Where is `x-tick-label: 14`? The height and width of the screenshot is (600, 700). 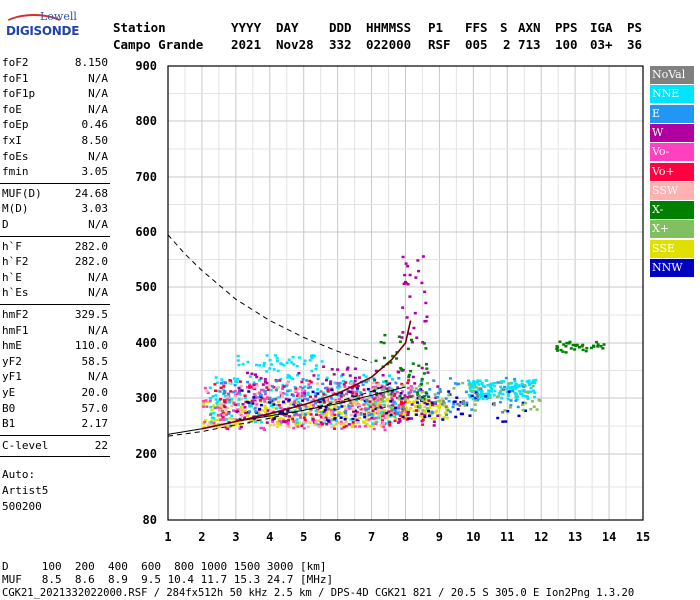 x-tick-label: 14 is located at coordinates (609, 537).